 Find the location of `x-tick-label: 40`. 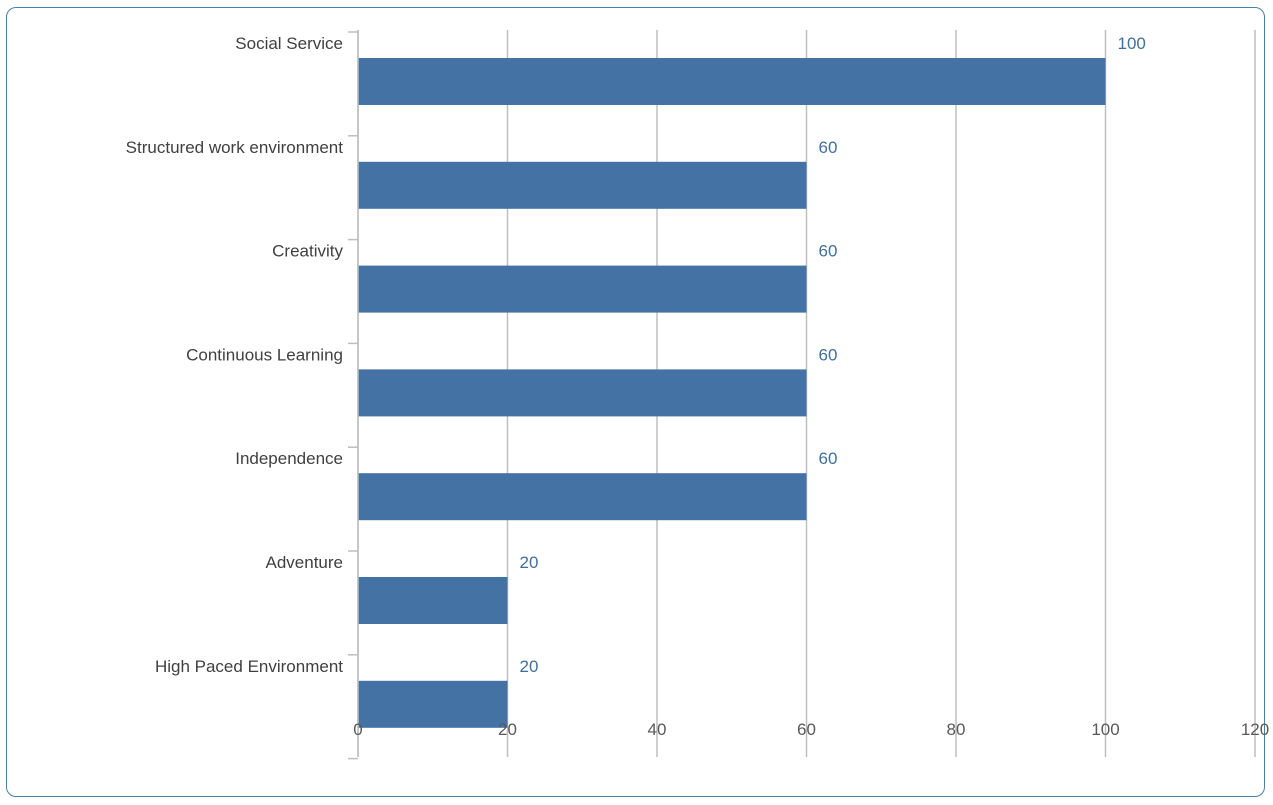

x-tick-label: 40 is located at coordinates (657, 729).